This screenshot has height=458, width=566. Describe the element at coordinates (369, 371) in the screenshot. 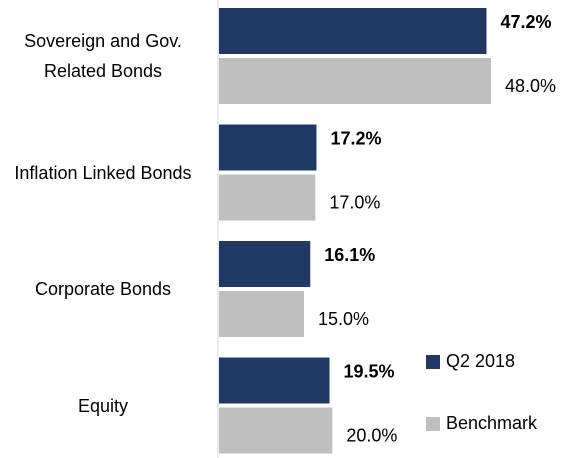

I see `value-label: 19.5%` at that location.